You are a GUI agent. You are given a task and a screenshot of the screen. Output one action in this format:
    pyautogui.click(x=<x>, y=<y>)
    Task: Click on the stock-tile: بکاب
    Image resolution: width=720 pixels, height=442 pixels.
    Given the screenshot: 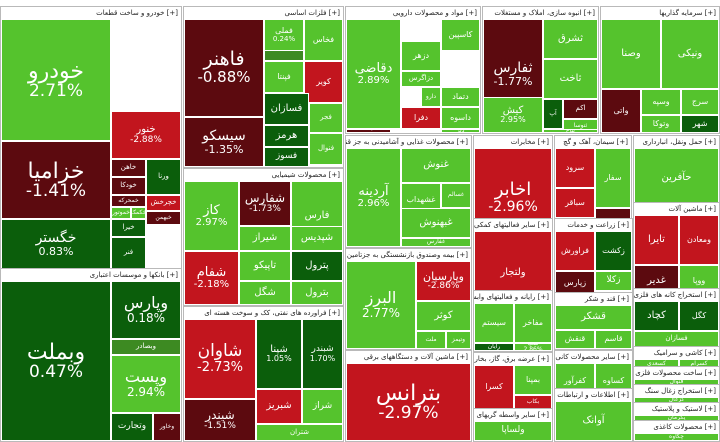 What is the action you would take?
    pyautogui.click(x=533, y=402)
    